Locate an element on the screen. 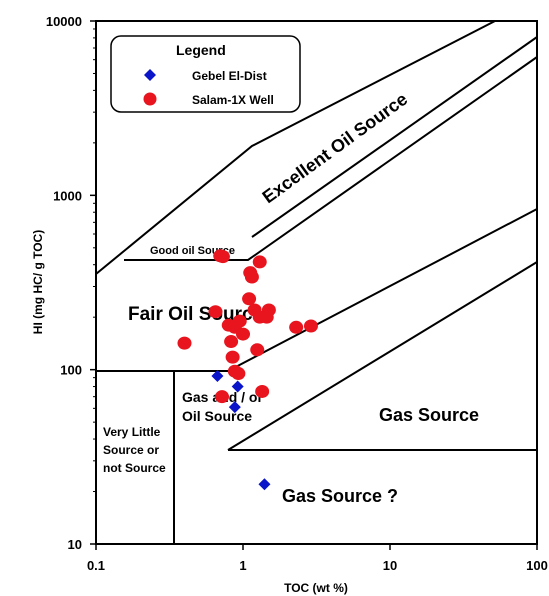 This screenshot has width=549, height=596. x-tick-label-2: 10 is located at coordinates (390, 565).